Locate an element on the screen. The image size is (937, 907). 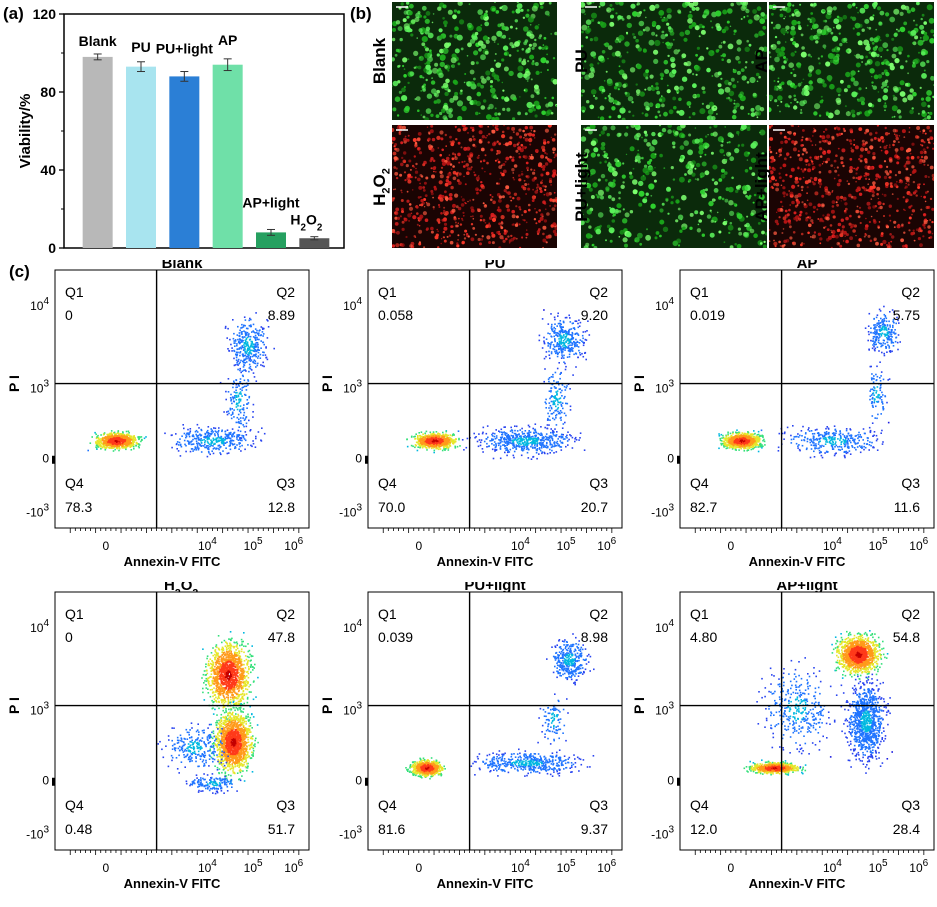
y-minor-ticks is located at coordinates (366, 460).